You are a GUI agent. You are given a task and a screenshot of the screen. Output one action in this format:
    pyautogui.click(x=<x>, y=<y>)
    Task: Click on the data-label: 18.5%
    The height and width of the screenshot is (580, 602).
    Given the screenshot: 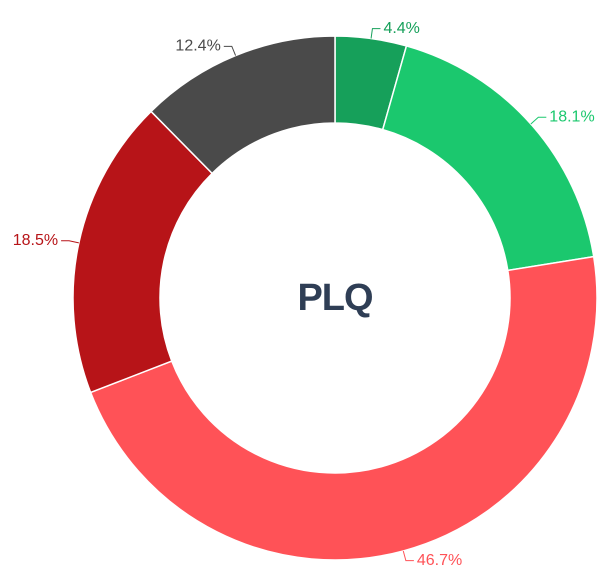 What is the action you would take?
    pyautogui.click(x=35, y=240)
    